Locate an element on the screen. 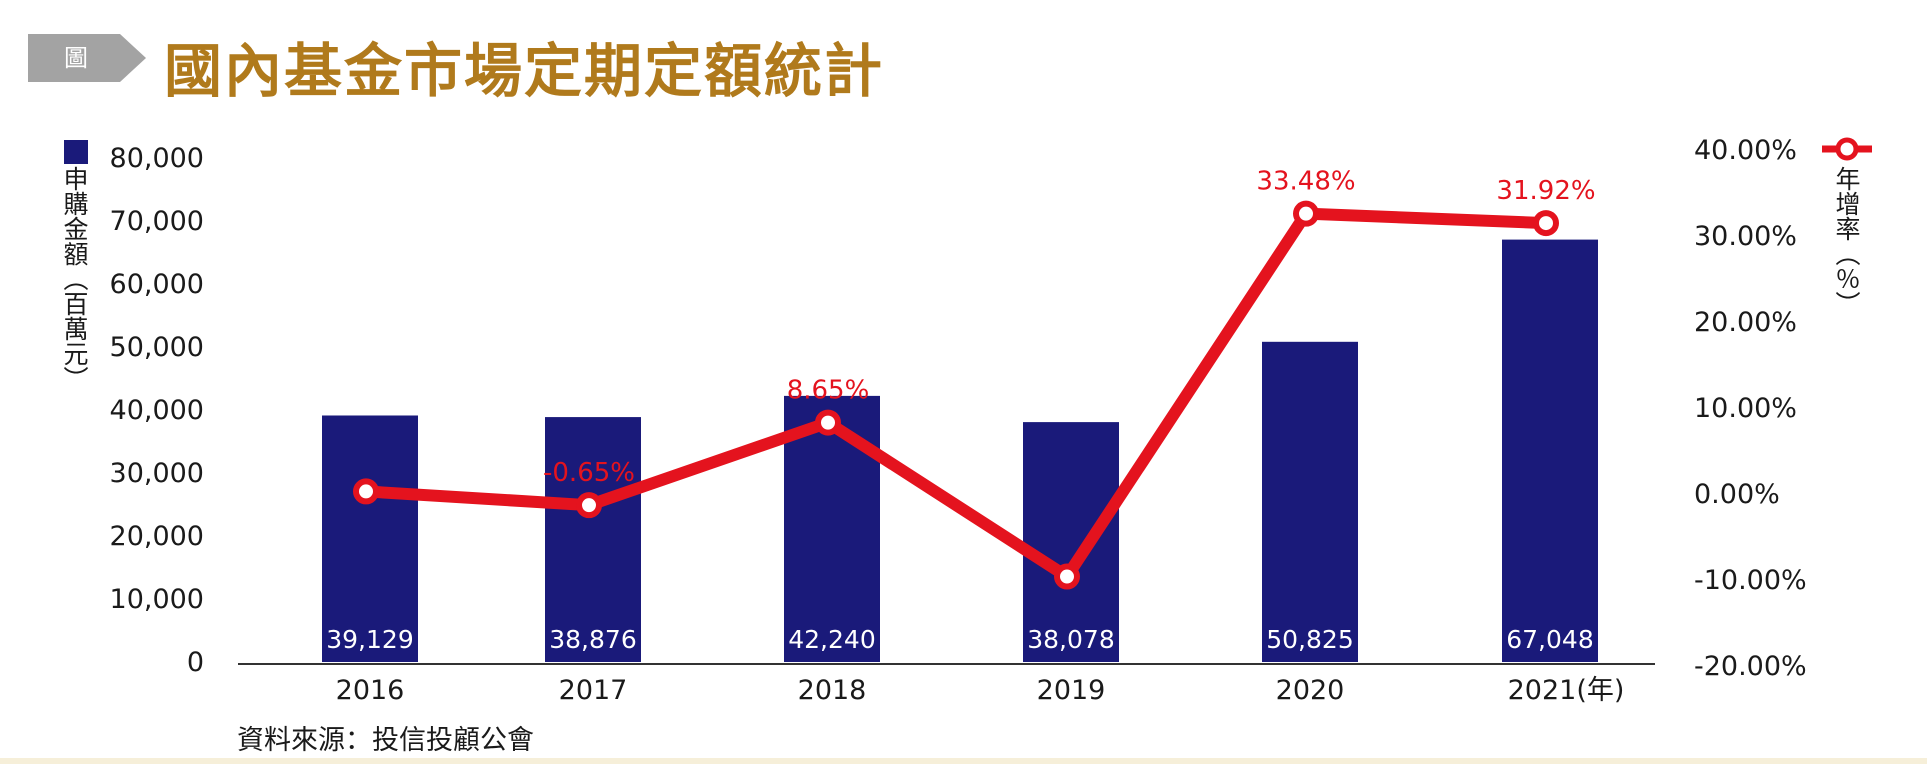  y-right-tick-label-0: -20.00% is located at coordinates (1750, 666).